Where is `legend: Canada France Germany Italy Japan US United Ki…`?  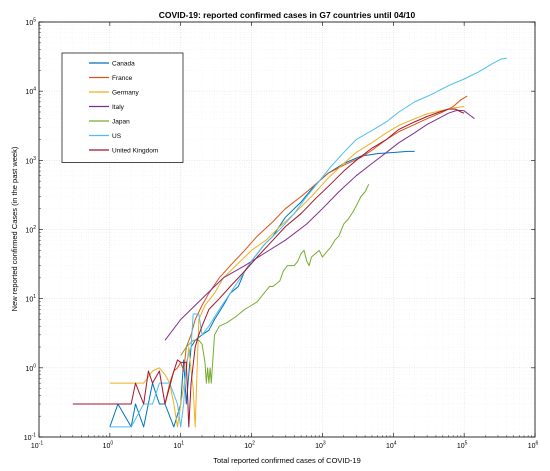
legend: Canada France Germany Italy Japan US United Ki… is located at coordinates (122, 107).